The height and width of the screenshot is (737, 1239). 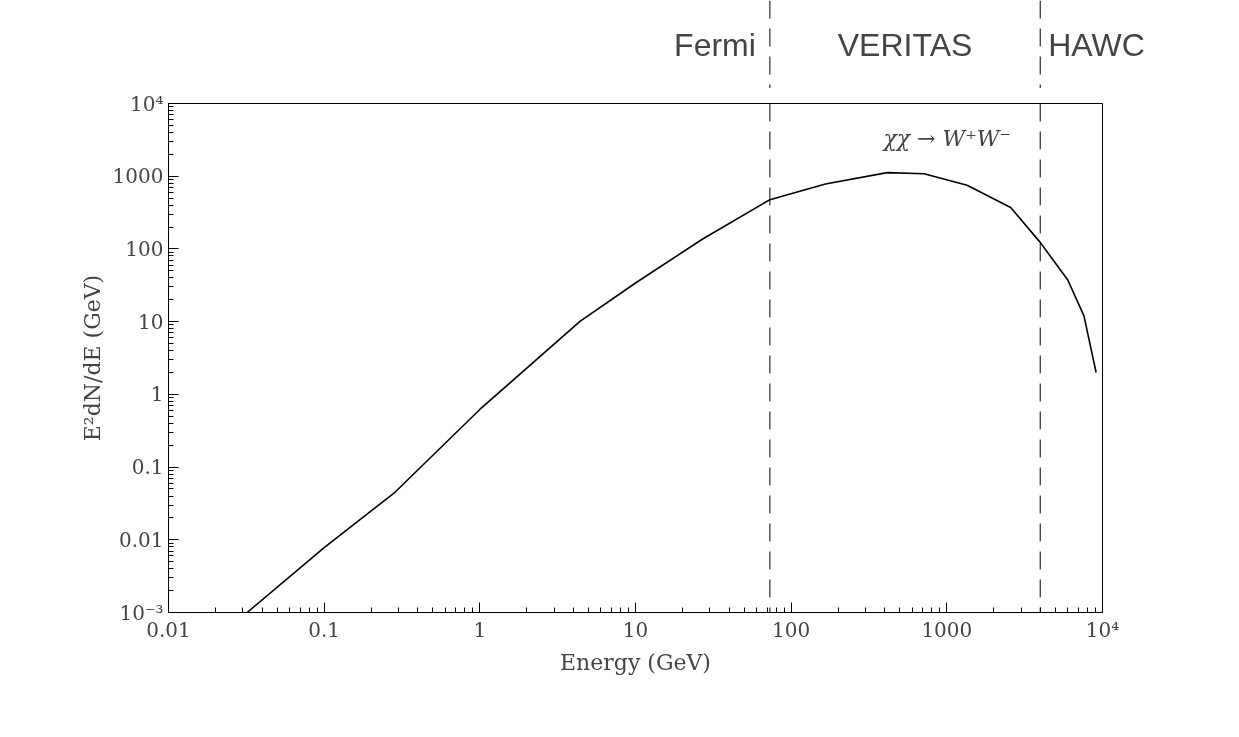 I want to click on y-tick-label: 1, so click(x=157, y=394).